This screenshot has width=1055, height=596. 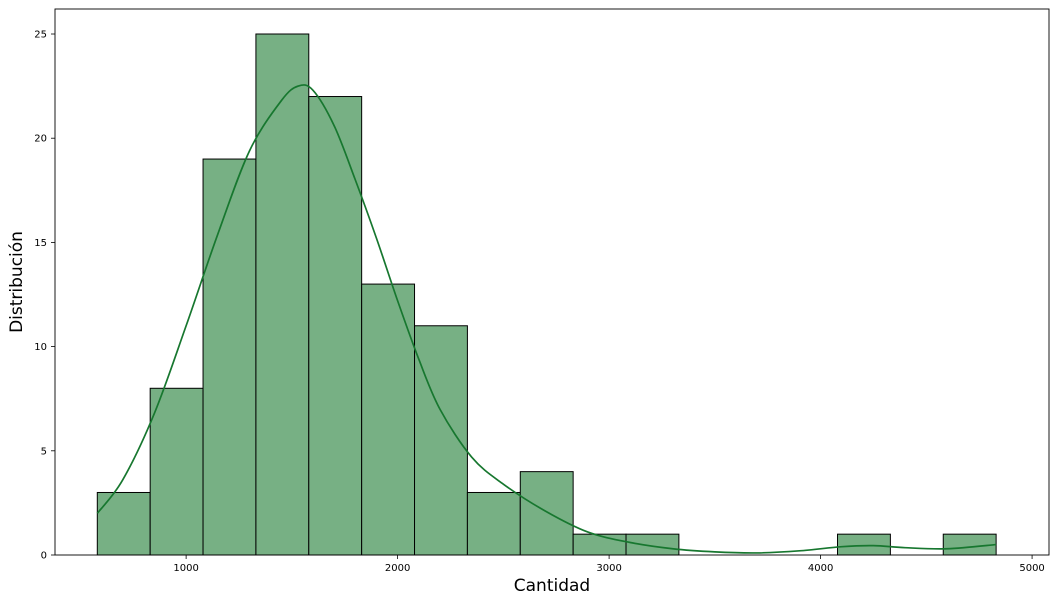 I want to click on y-axis-label: Distribución, so click(x=17, y=282).